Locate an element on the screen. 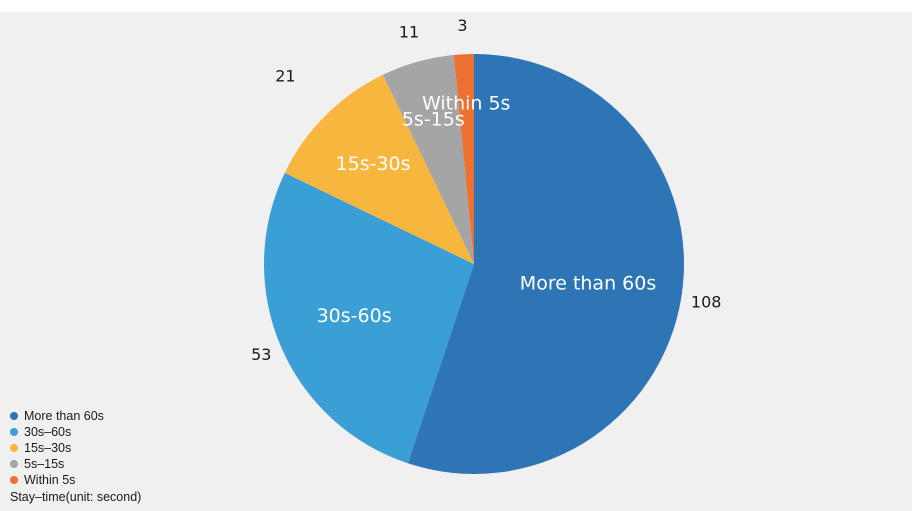 The height and width of the screenshot is (511, 912). value-label-more-than-60s: 108 is located at coordinates (706, 302).